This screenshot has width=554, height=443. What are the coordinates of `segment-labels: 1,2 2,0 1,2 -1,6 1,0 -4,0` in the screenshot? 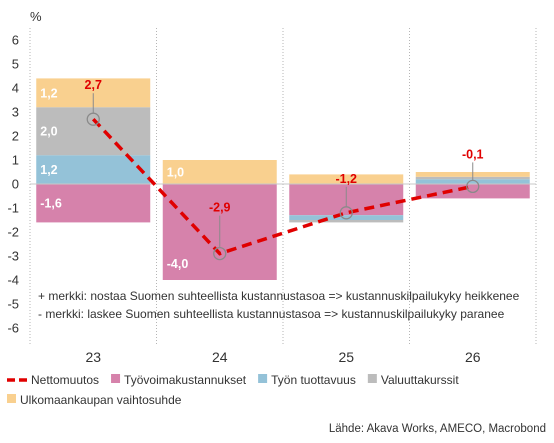 It's located at (114, 178).